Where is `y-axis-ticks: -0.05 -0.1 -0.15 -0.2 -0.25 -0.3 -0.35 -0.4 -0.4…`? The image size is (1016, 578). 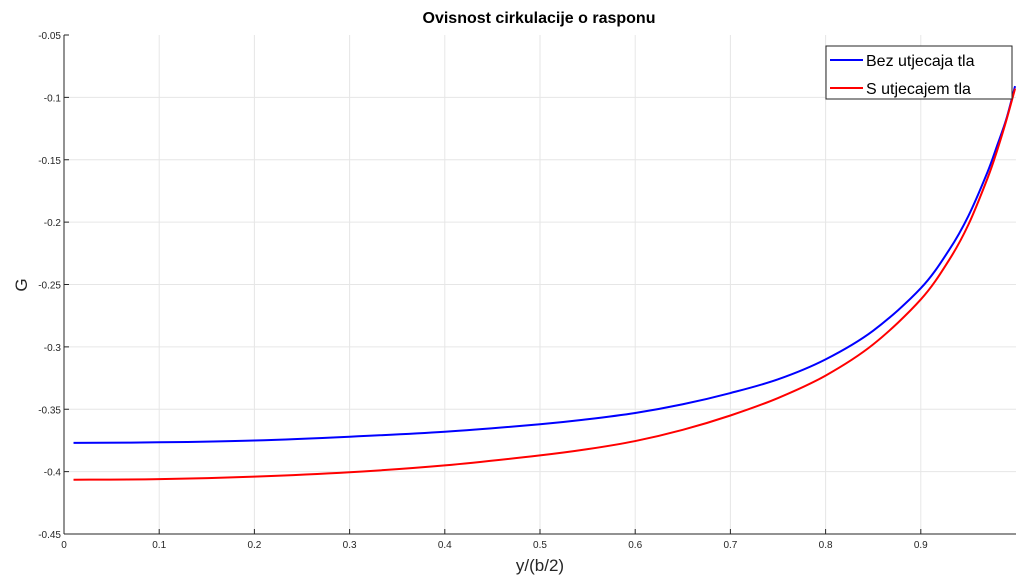 y-axis-ticks: -0.05 -0.1 -0.15 -0.2 -0.25 -0.3 -0.35 -0.4 -0.4… is located at coordinates (53, 286).